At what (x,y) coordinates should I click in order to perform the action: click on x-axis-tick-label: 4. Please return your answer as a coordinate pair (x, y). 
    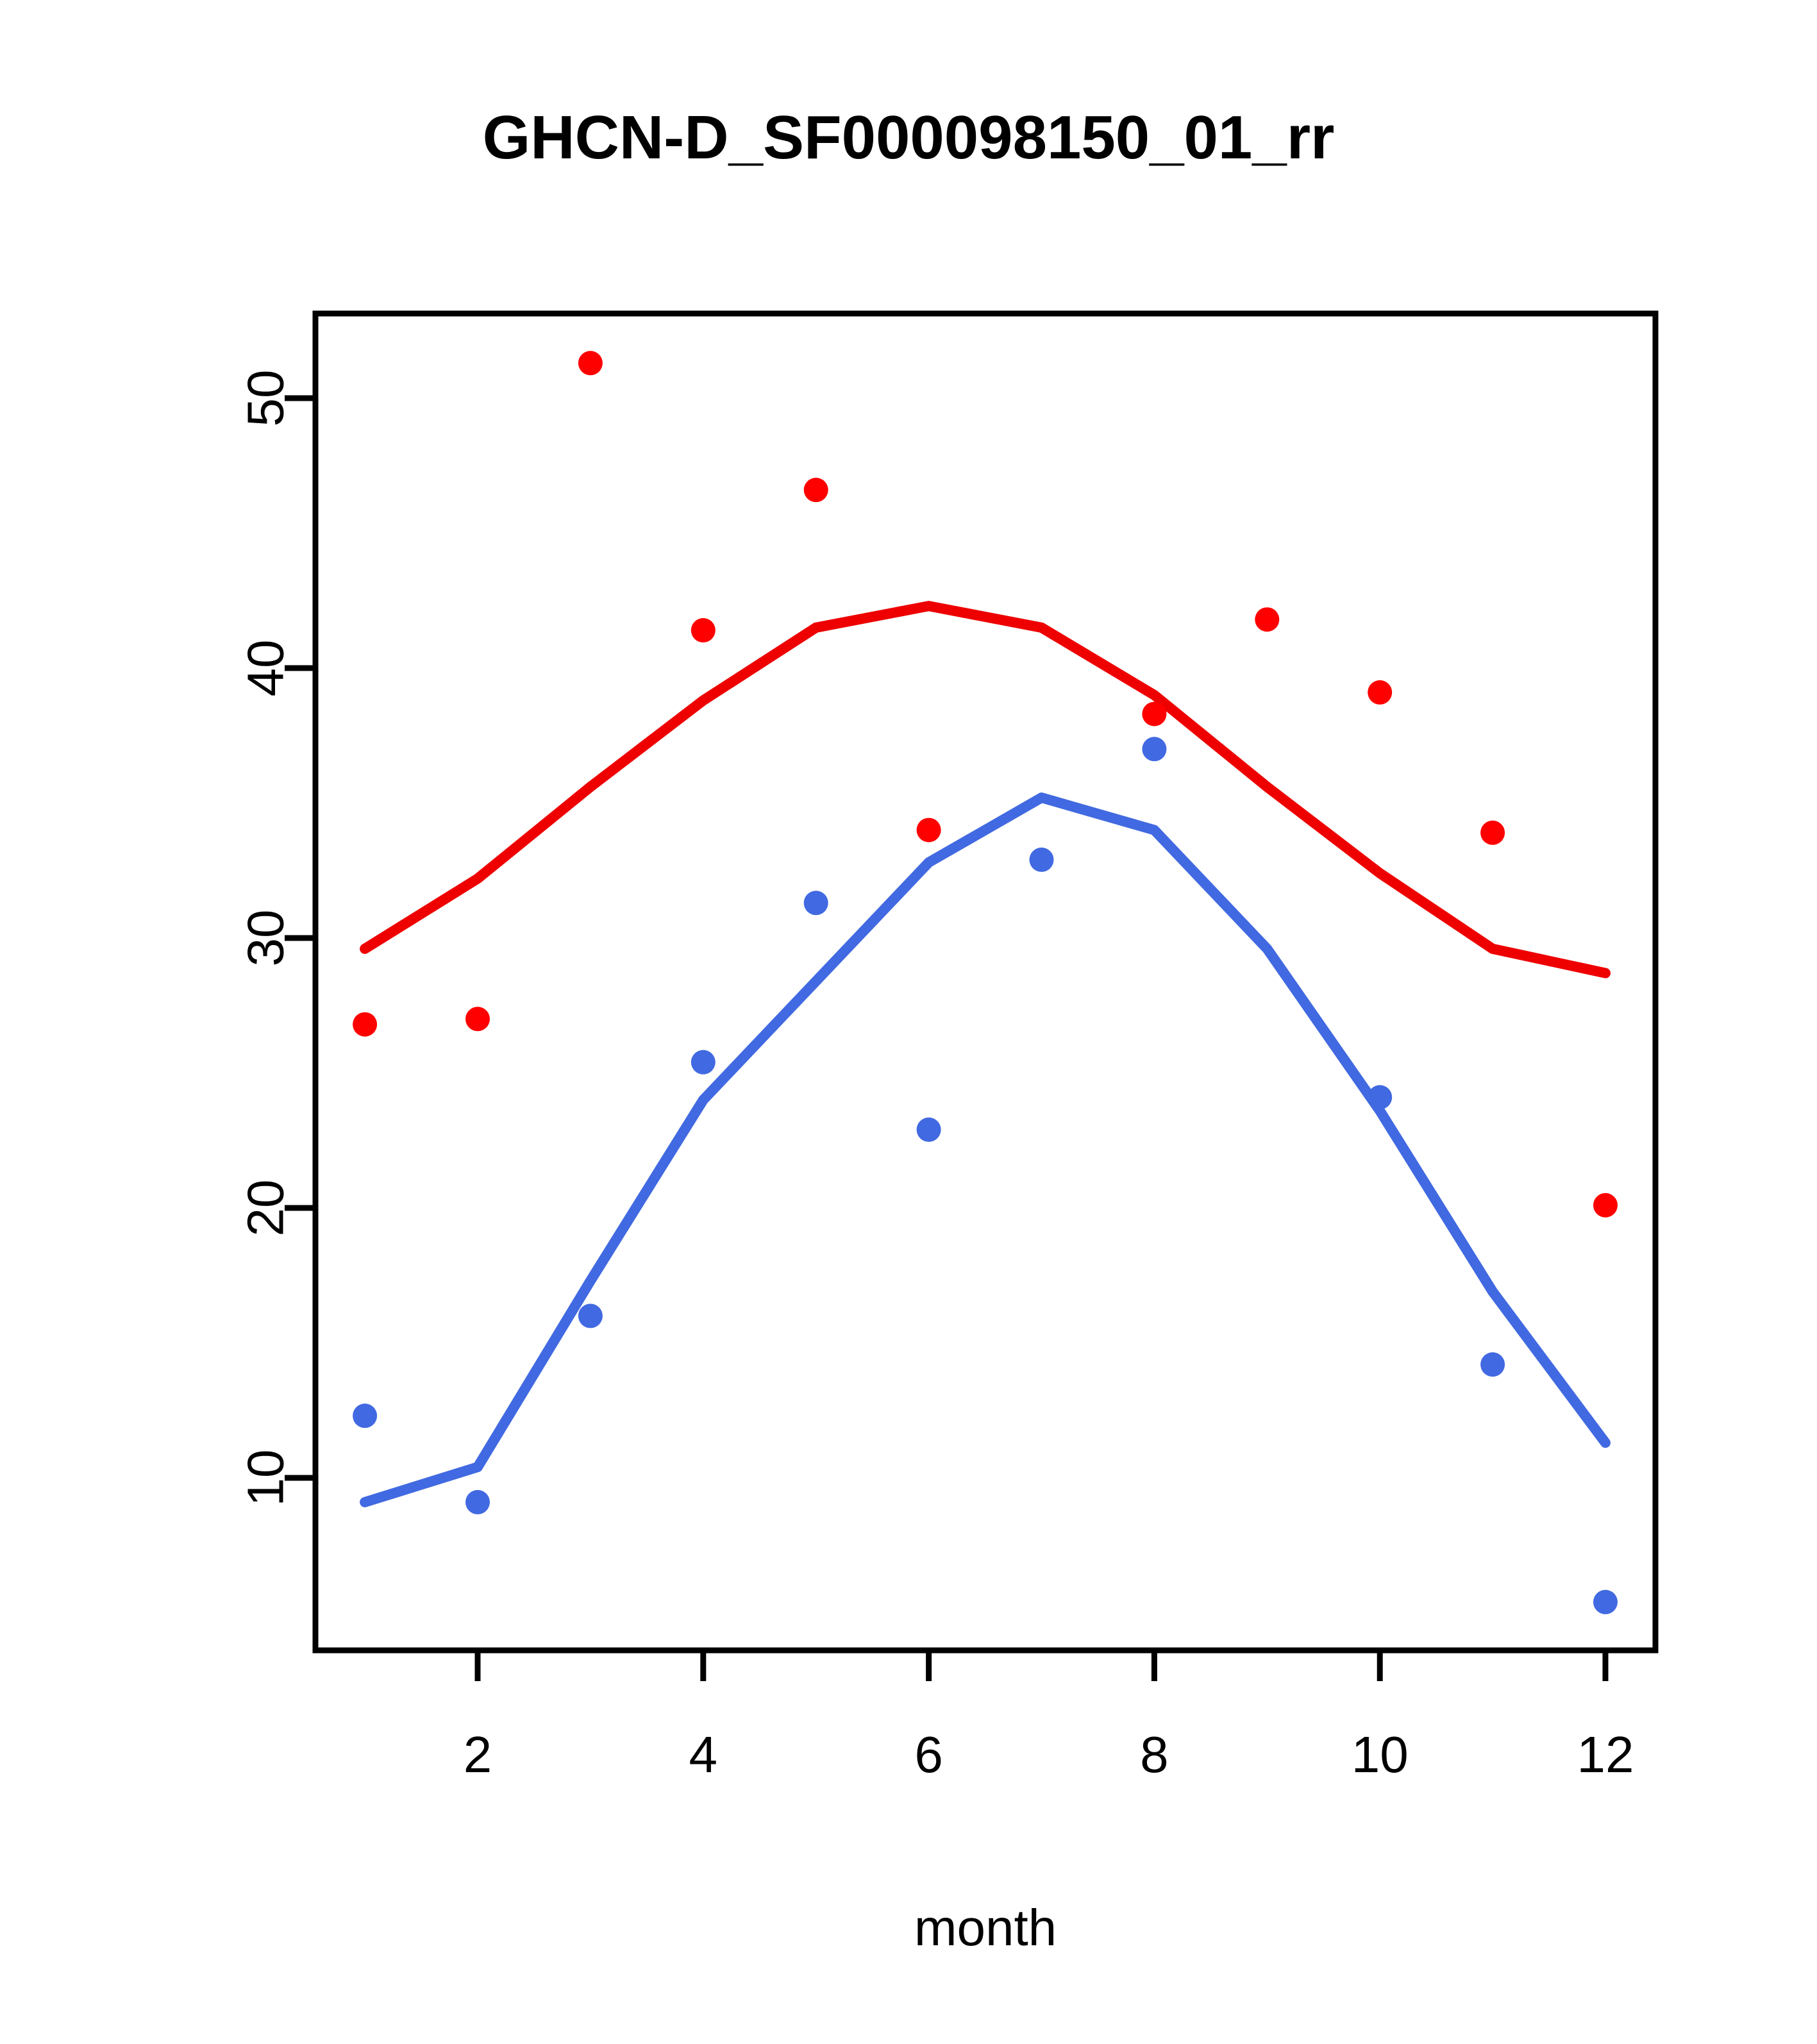
    Looking at the image, I should click on (703, 1754).